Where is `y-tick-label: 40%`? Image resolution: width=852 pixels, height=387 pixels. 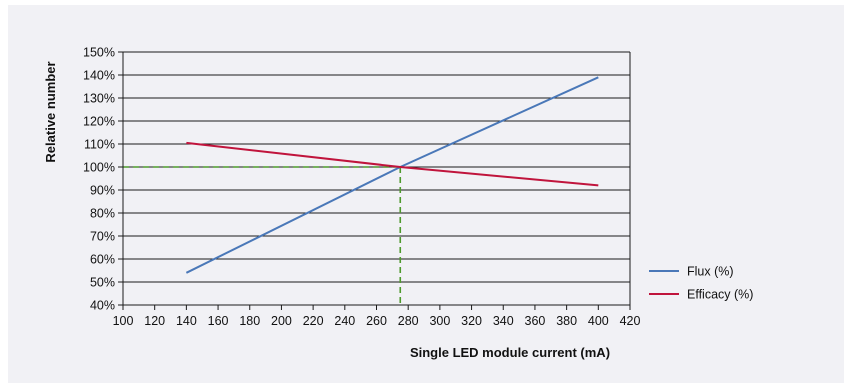 y-tick-label: 40% is located at coordinates (102, 306).